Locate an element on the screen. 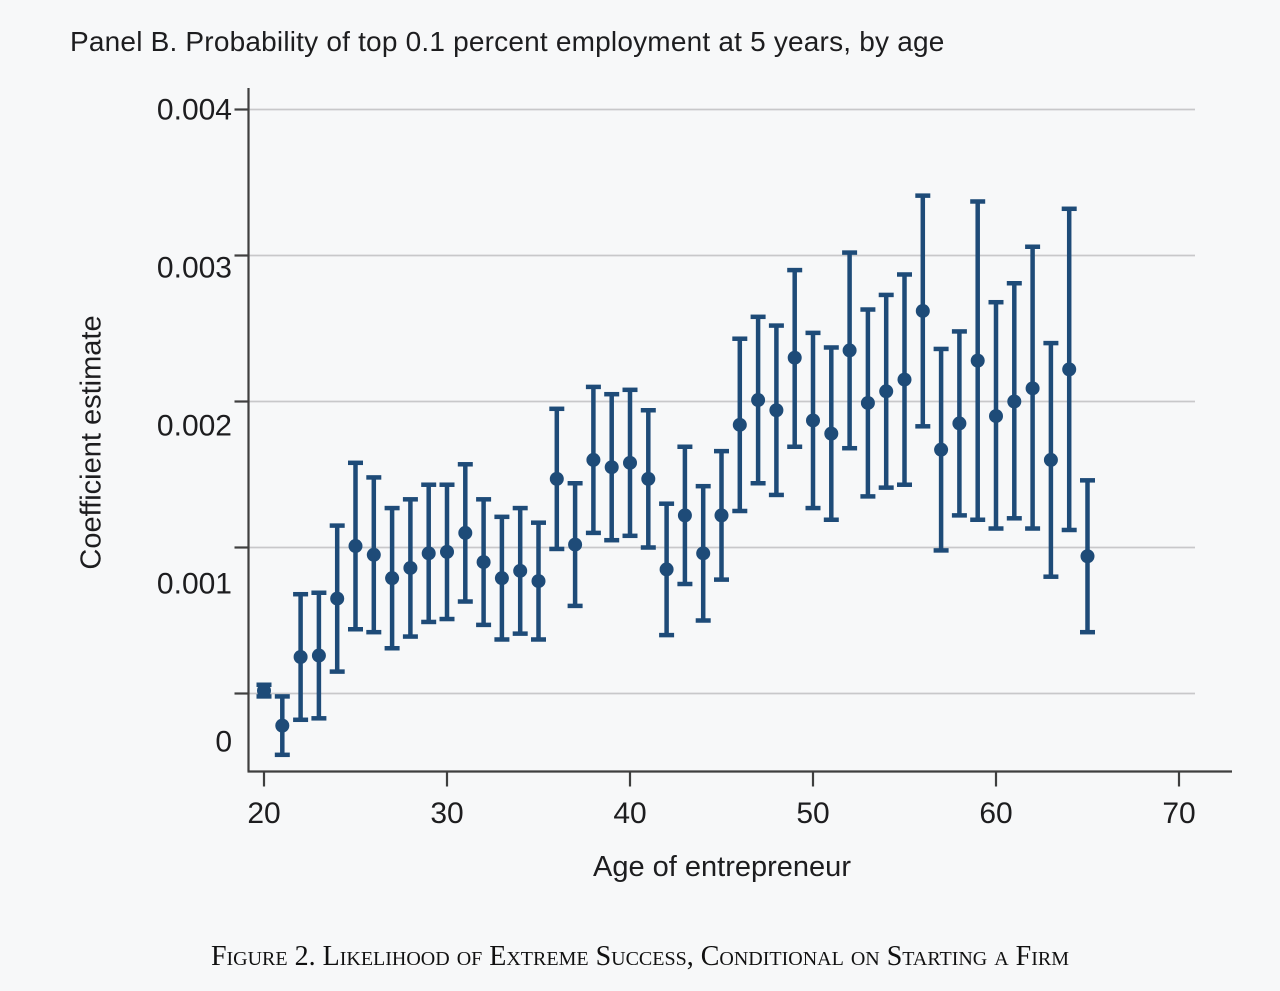 This screenshot has width=1280, height=991. x-tick-label: 40 is located at coordinates (629, 813).